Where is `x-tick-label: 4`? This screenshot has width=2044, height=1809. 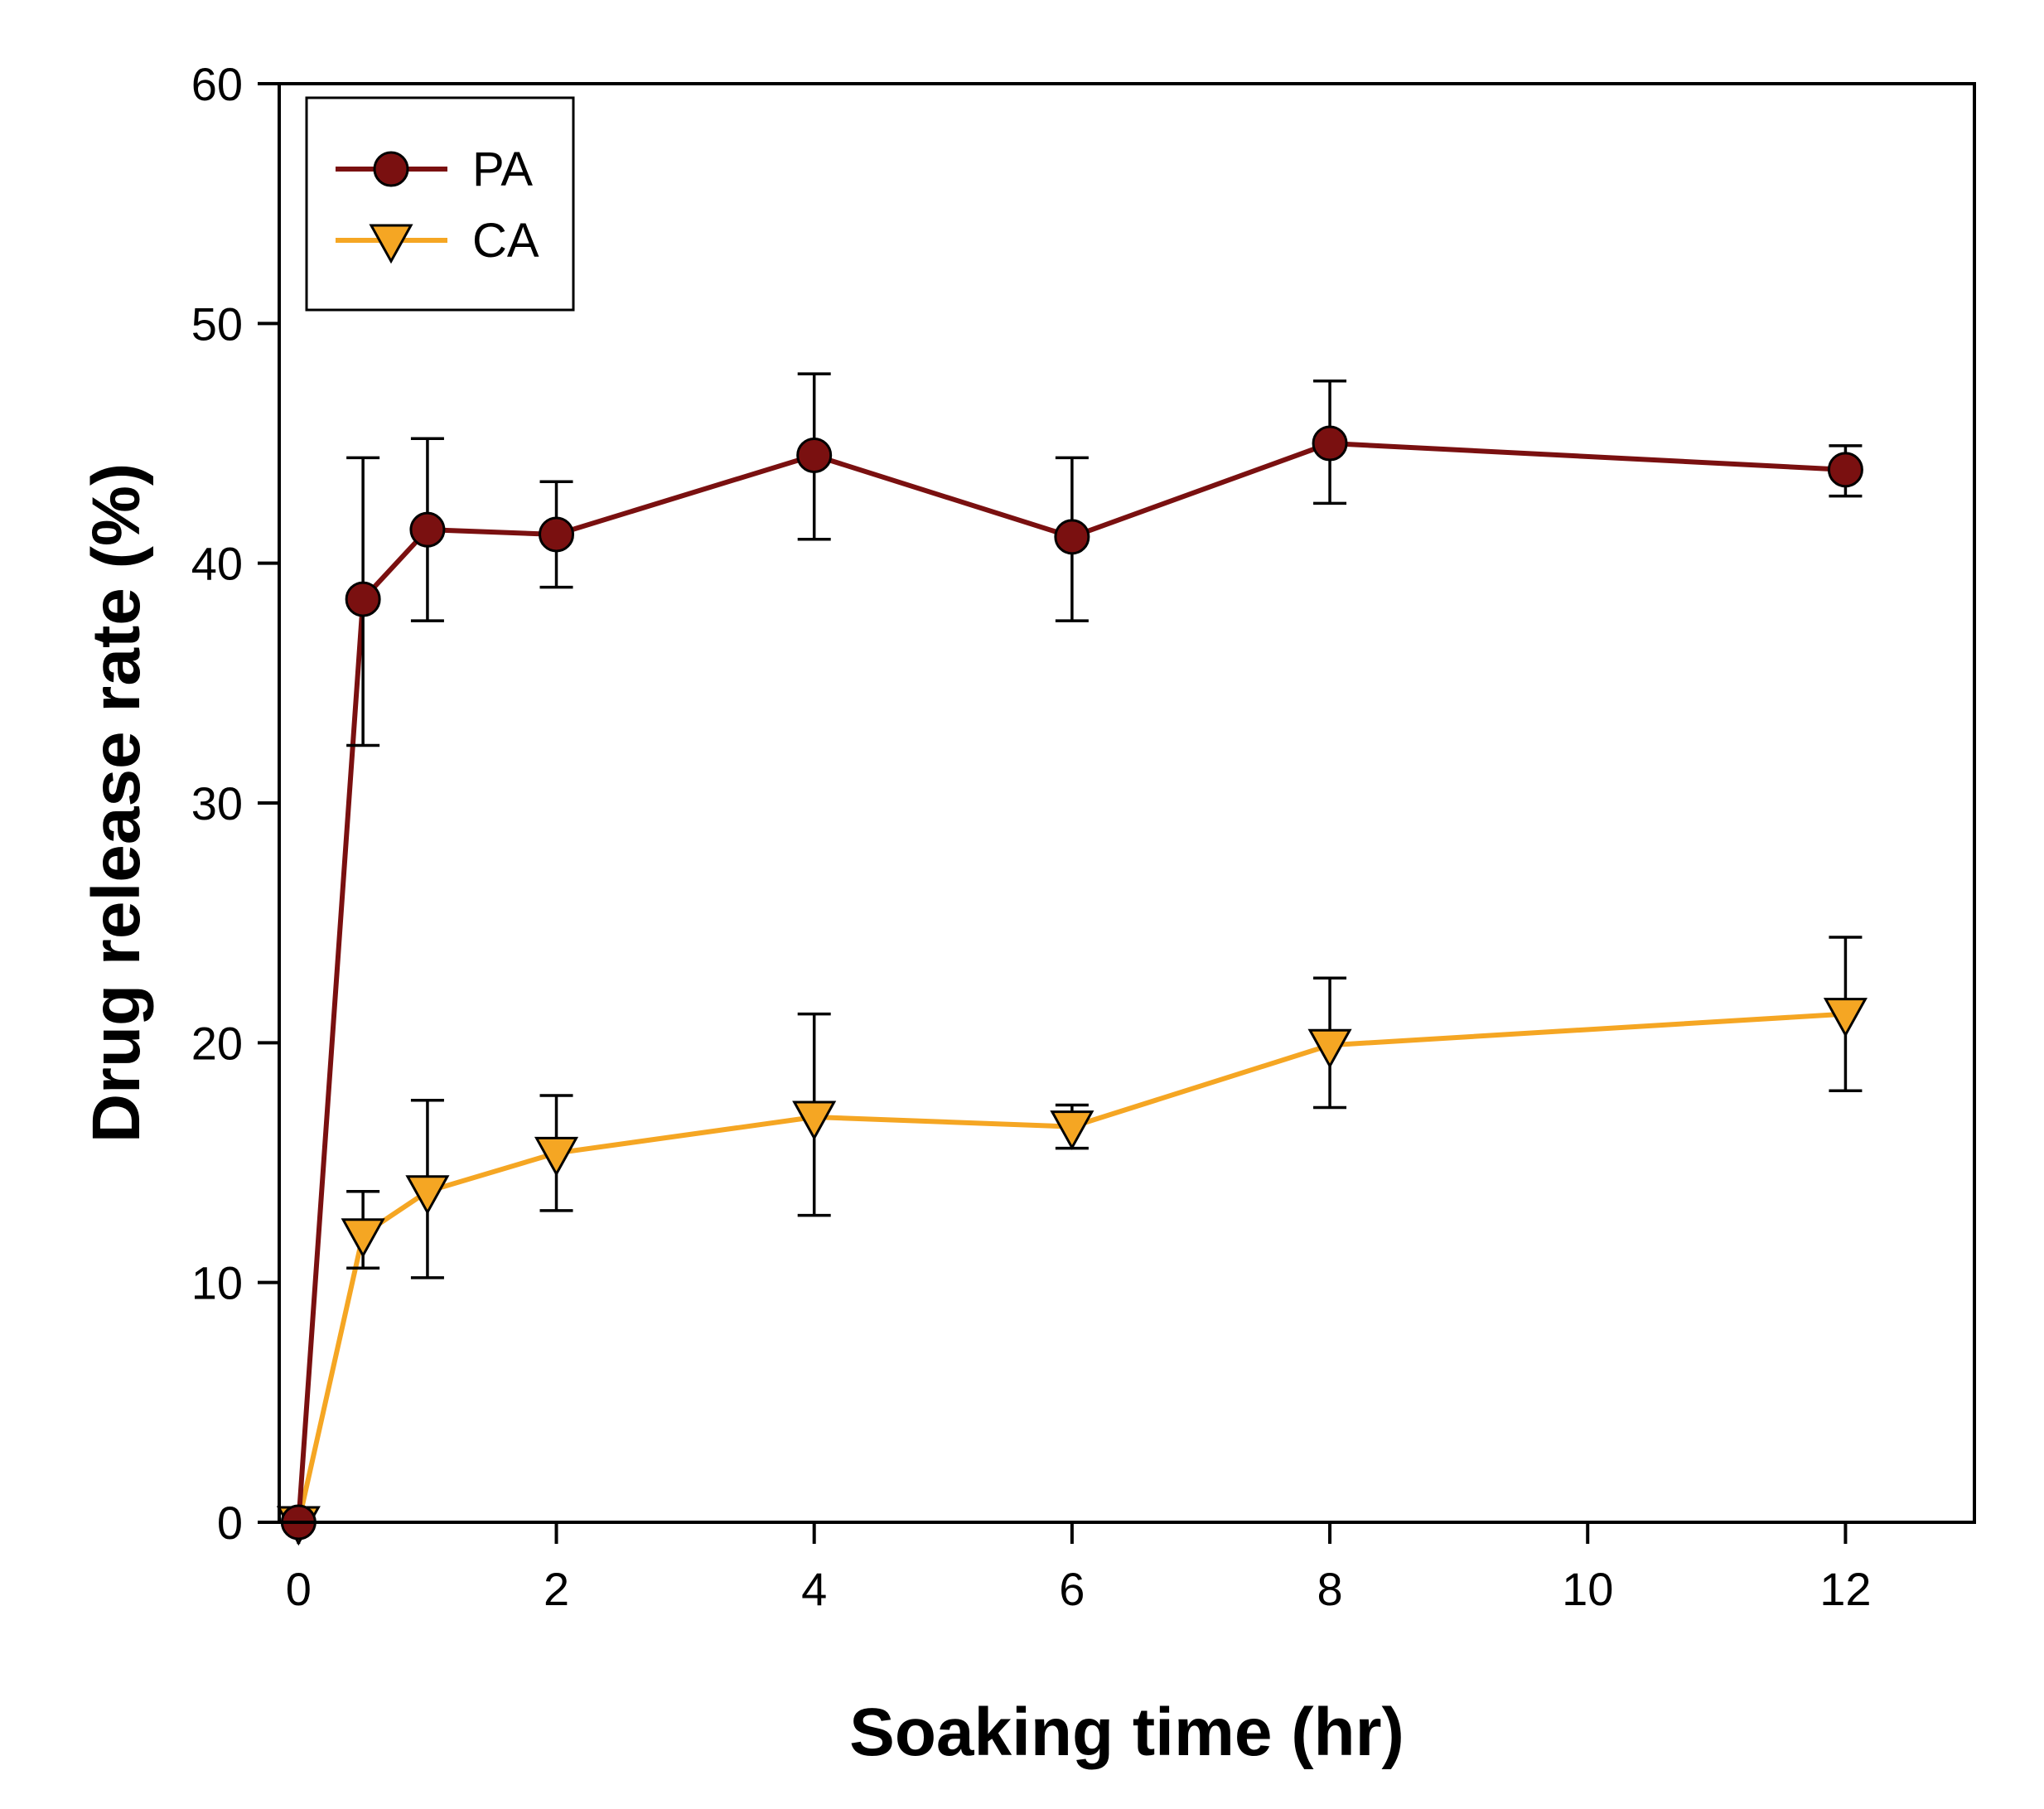
x-tick-label: 4 is located at coordinates (814, 1589).